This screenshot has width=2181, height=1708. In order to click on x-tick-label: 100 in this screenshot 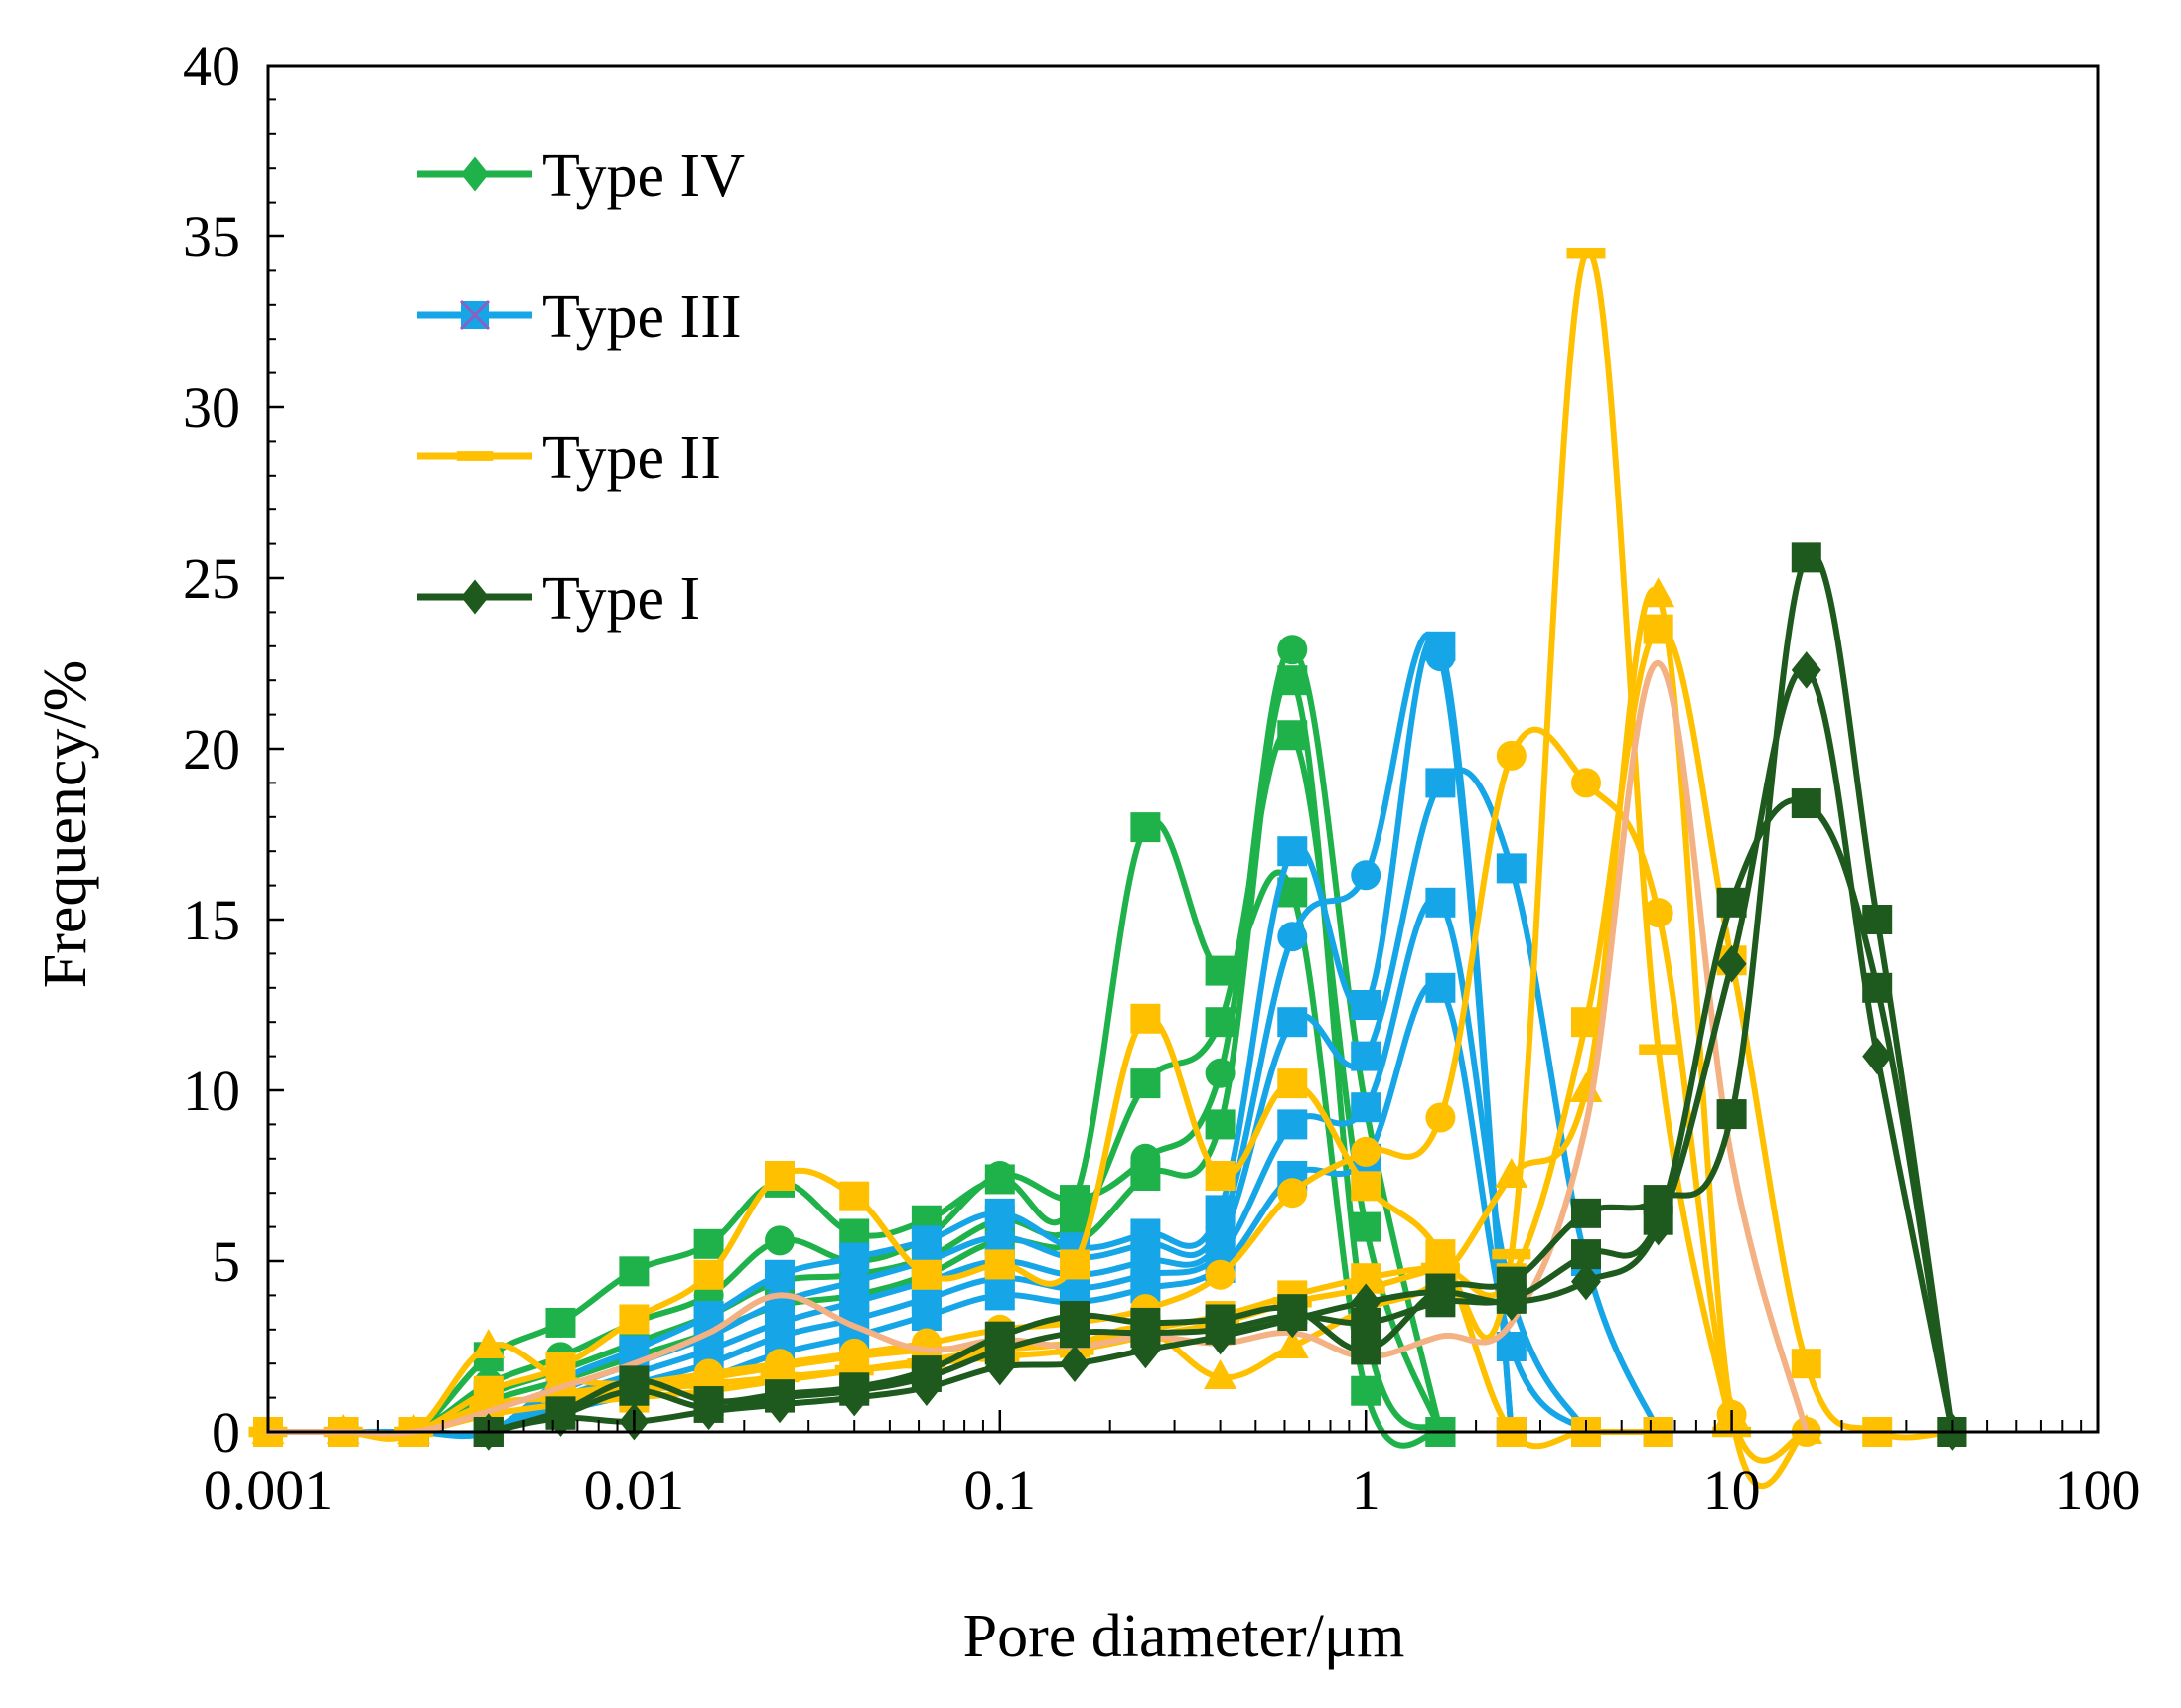, I will do `click(2098, 1490)`.